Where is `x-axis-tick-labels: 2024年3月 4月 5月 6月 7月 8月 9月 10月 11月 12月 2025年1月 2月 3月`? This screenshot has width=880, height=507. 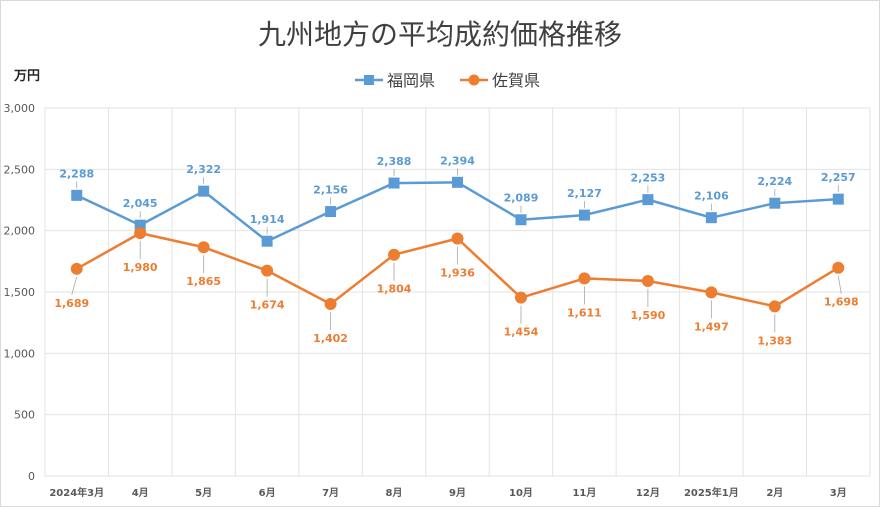
x-axis-tick-labels: 2024年3月 4月 5月 6月 7月 8月 9月 10月 11月 12月 2025年1月 2月 3月 is located at coordinates (447, 492).